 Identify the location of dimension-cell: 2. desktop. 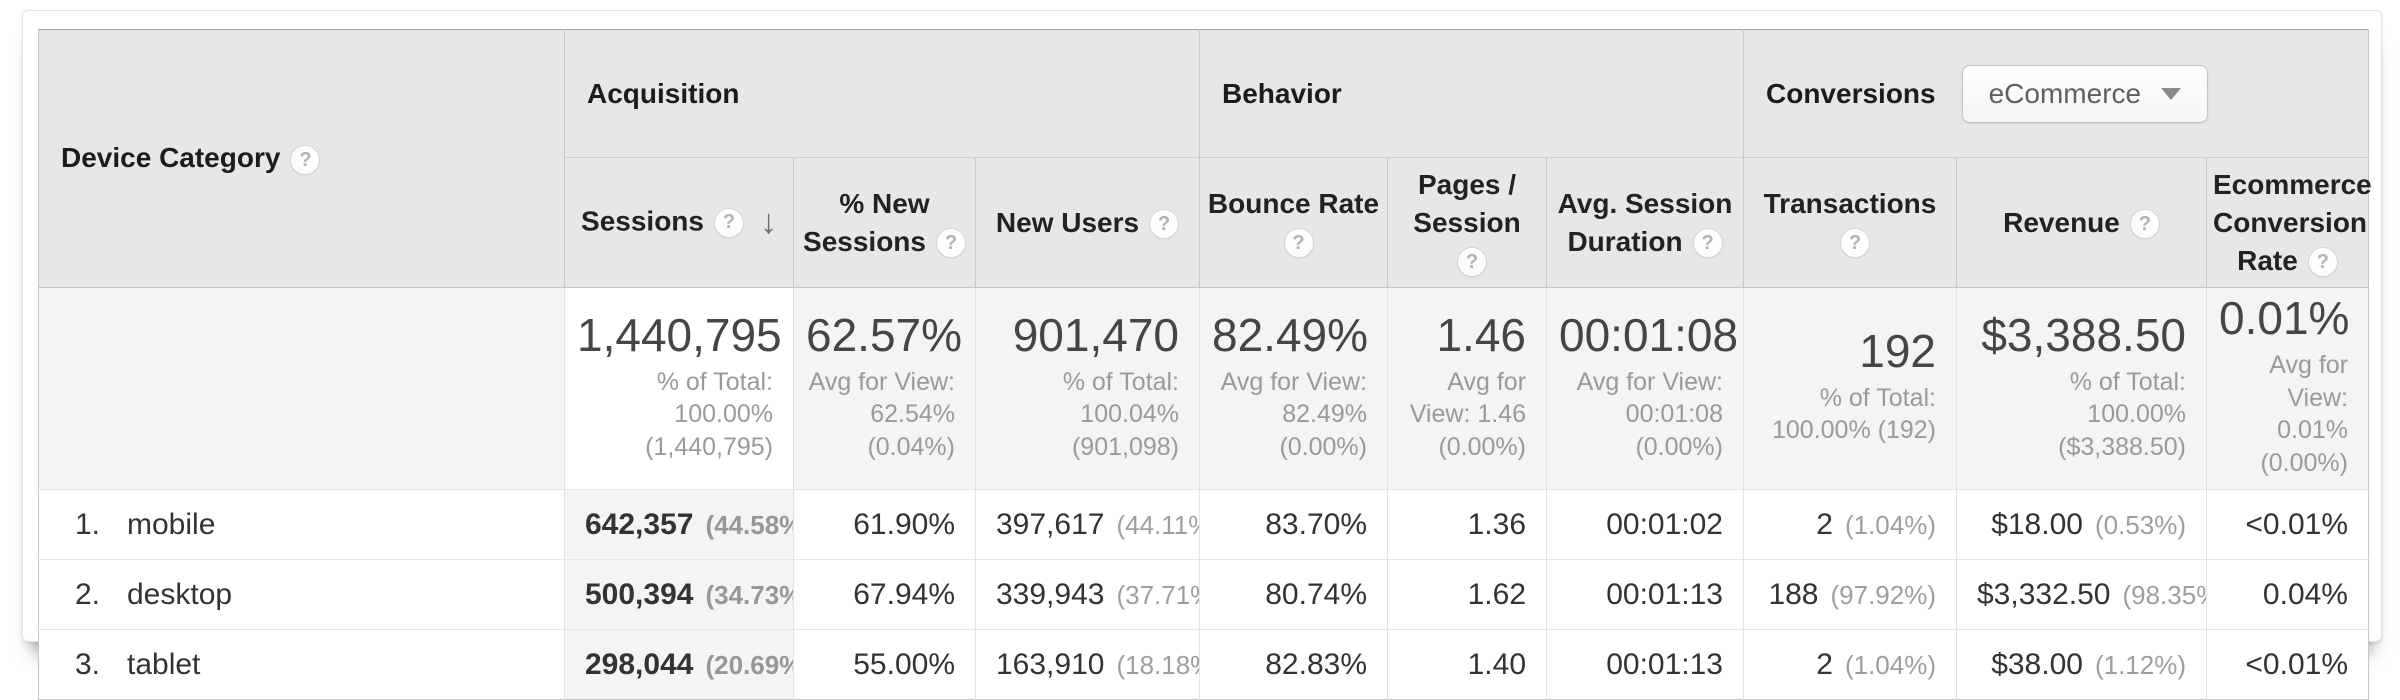
(301, 594).